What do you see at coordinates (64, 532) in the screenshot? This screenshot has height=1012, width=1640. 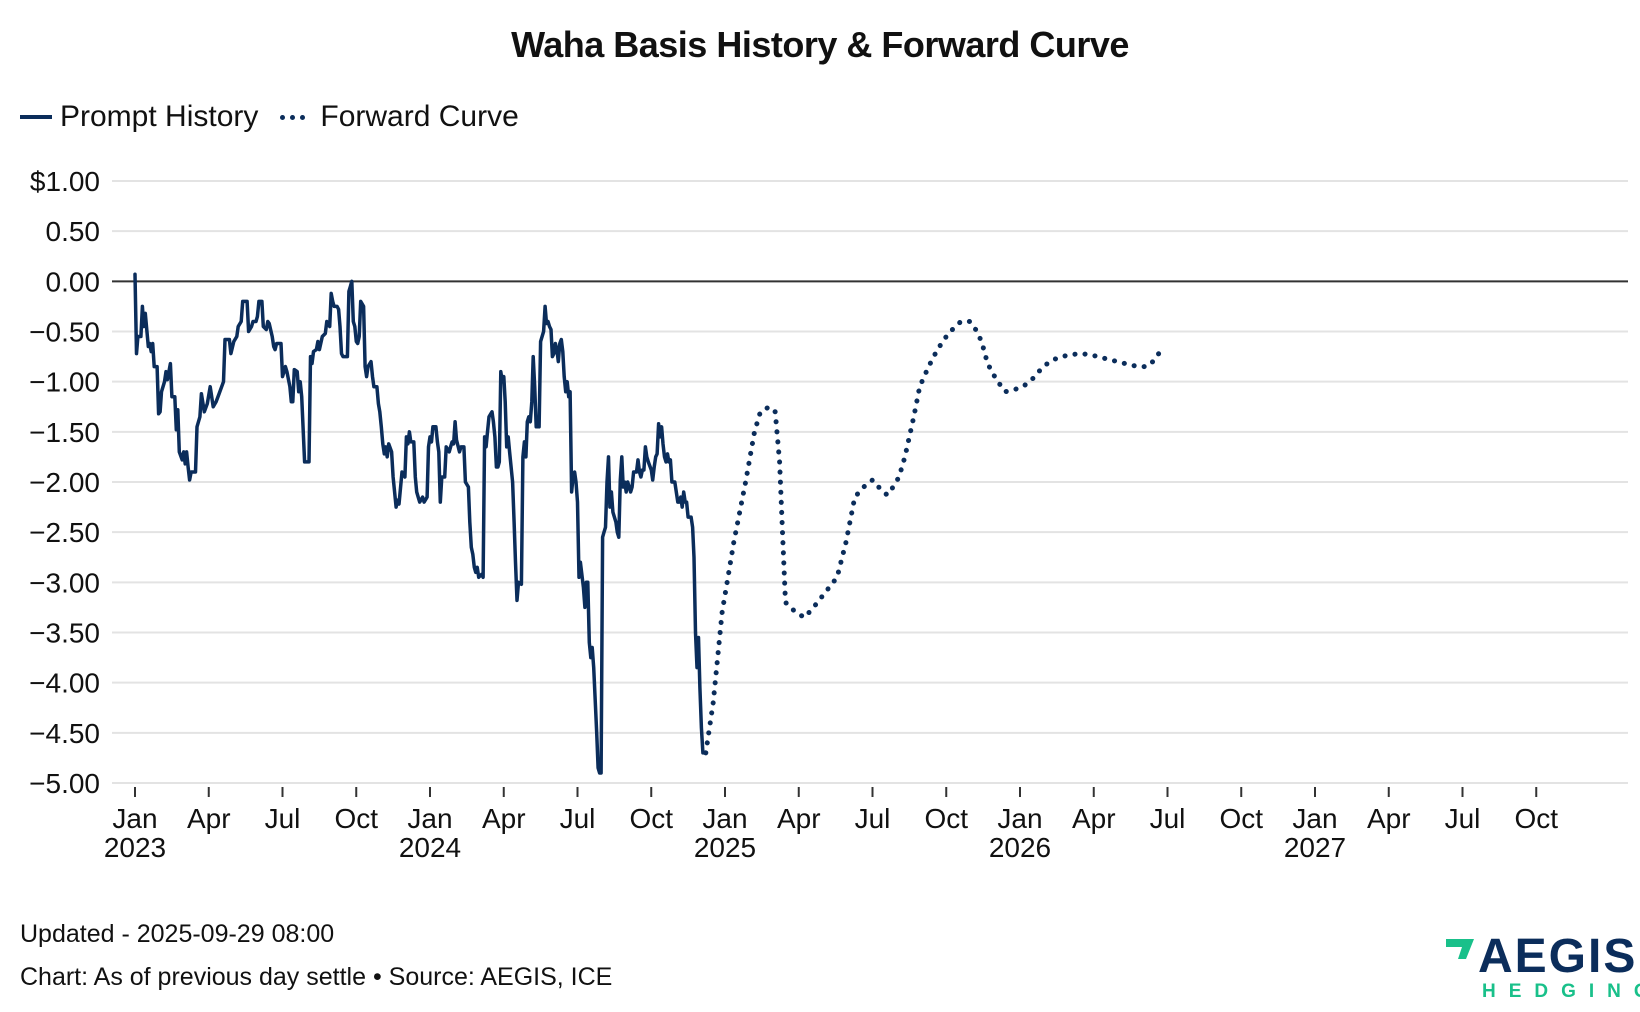 I see `y-tick-label: −2.50` at bounding box center [64, 532].